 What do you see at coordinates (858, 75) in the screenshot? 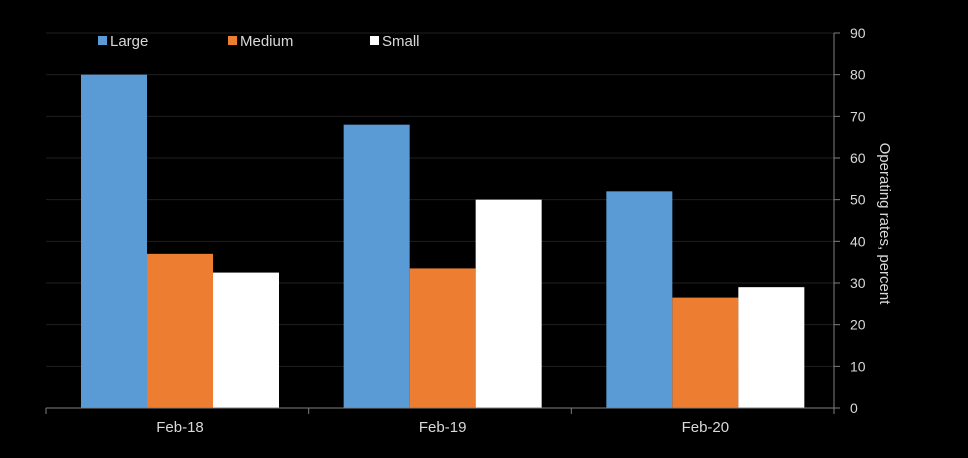
I see `y-tick-label: 80` at bounding box center [858, 75].